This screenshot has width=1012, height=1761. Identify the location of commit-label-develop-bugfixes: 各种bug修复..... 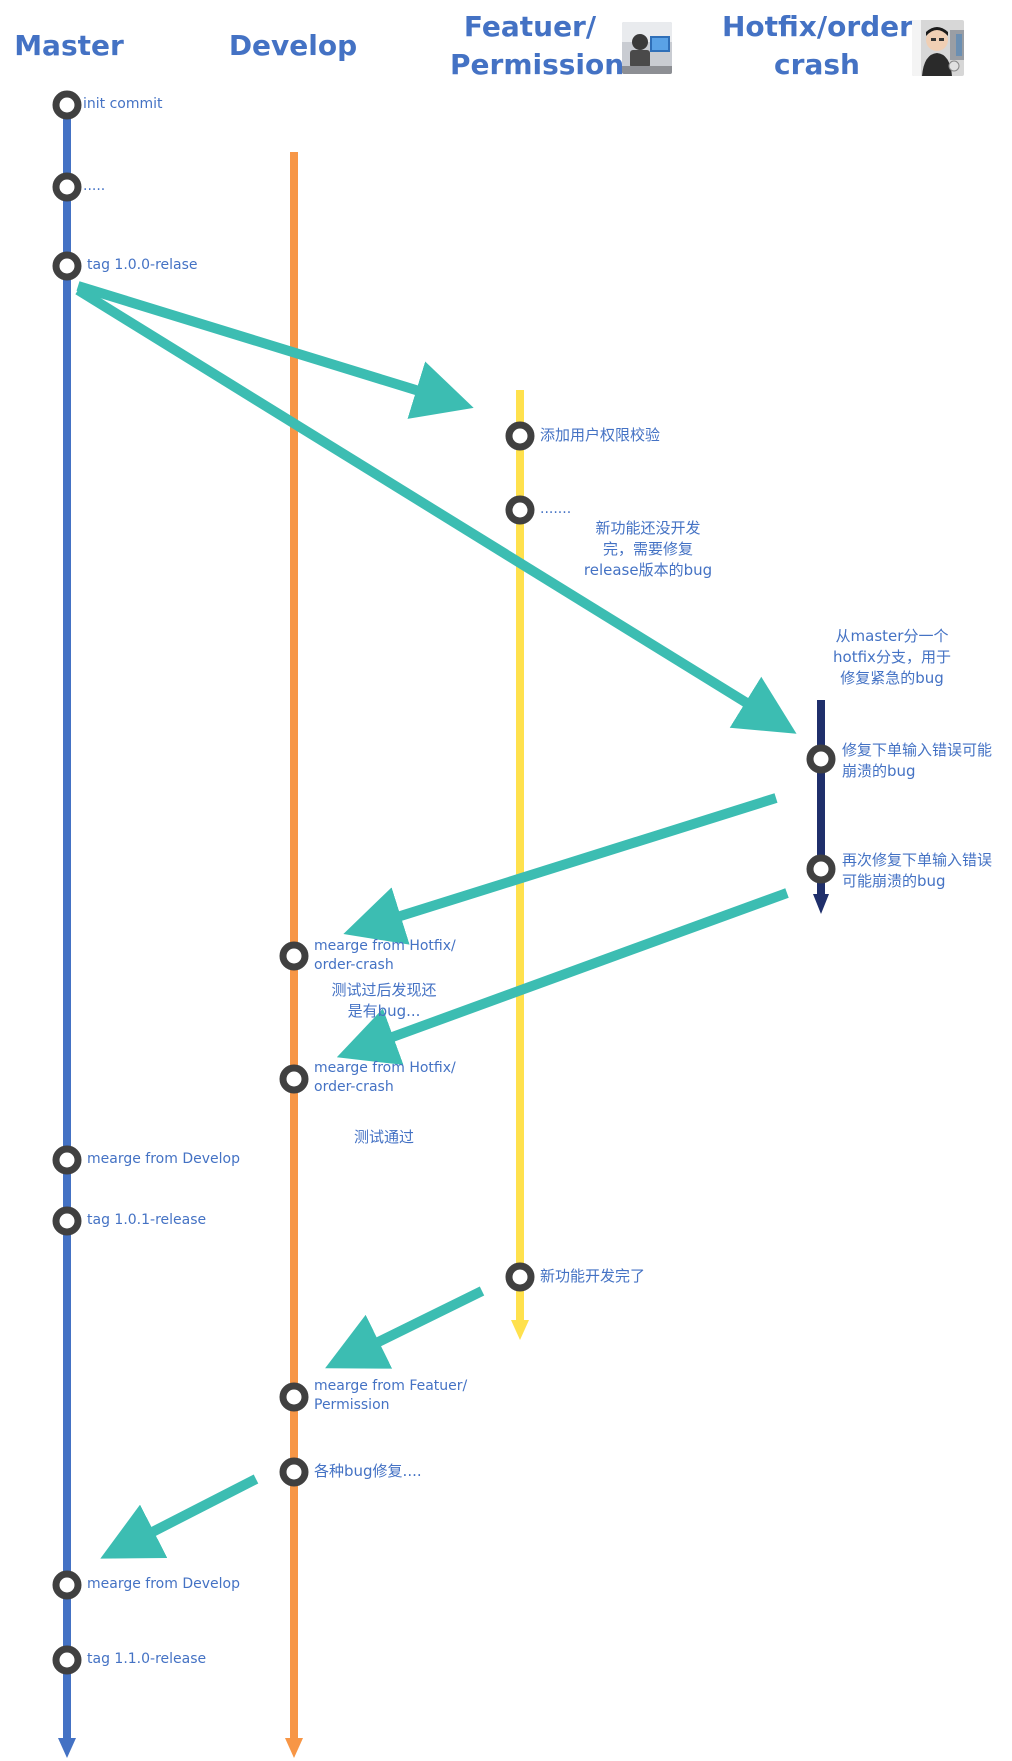
(368, 1471).